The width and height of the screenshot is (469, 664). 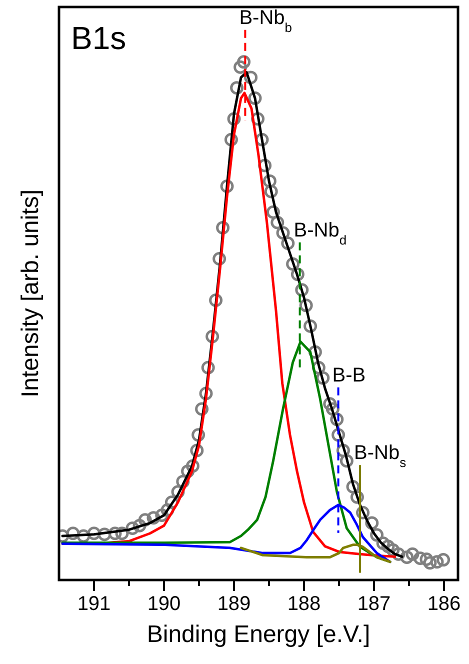 I want to click on y-axis-title: Intensity [arb. units], so click(x=30, y=293).